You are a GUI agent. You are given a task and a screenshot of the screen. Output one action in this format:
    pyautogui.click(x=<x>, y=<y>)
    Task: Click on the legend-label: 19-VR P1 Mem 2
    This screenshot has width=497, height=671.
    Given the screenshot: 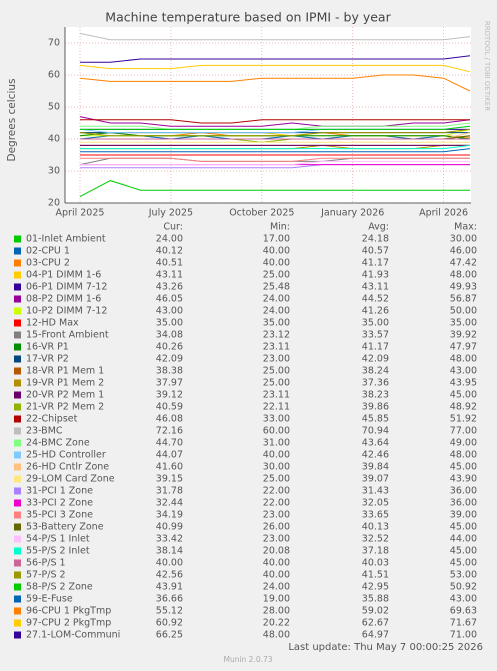 What is the action you would take?
    pyautogui.click(x=65, y=383)
    